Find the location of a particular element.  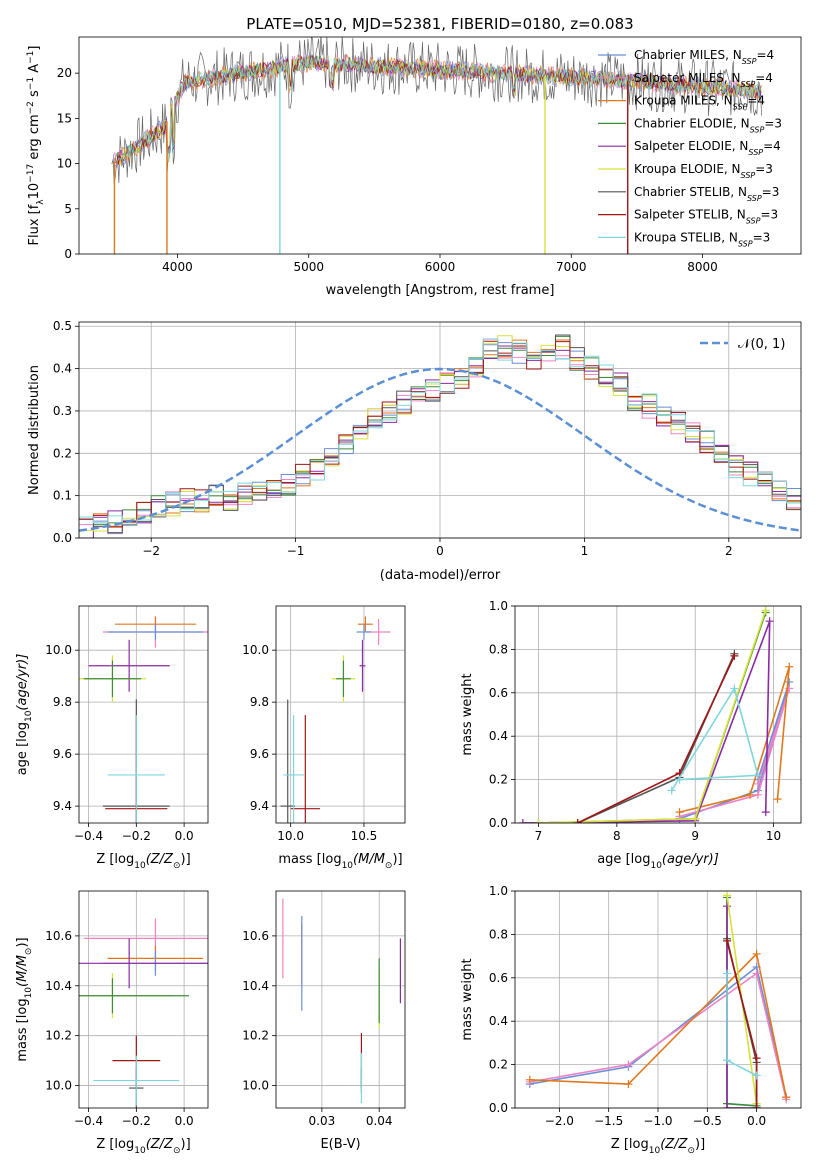

spectrum-line-kroupa_miles is located at coordinates (437, 110).